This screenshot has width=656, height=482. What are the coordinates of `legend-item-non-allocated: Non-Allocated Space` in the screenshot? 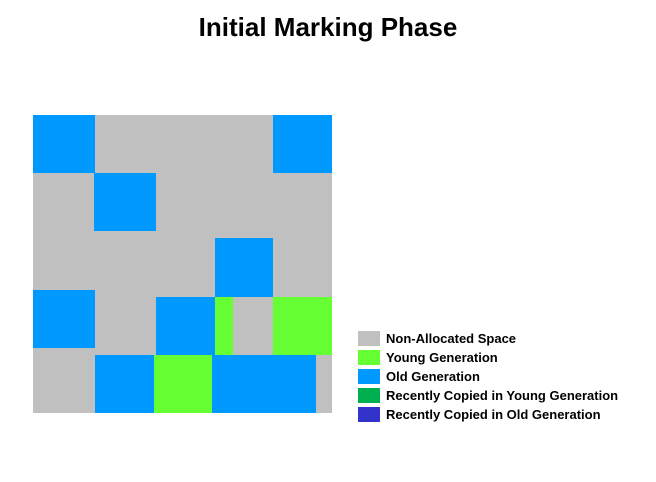 It's located at (507, 340).